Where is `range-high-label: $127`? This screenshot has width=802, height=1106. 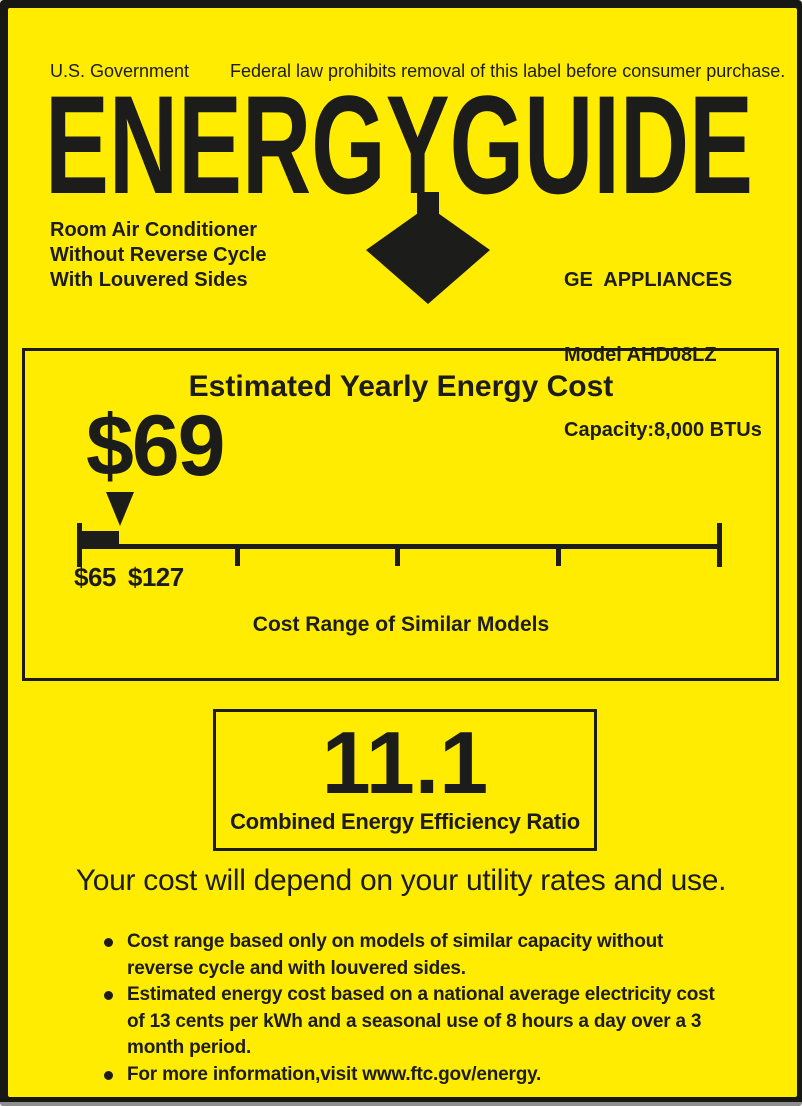
range-high-label: $127 is located at coordinates (155, 577).